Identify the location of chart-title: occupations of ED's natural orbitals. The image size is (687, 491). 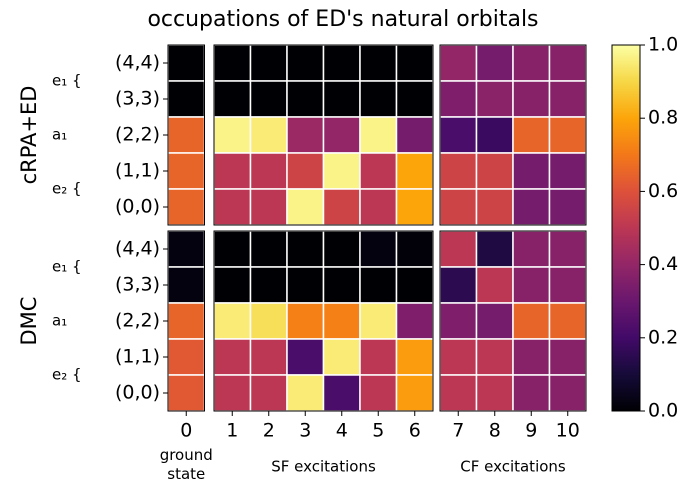
(342, 19).